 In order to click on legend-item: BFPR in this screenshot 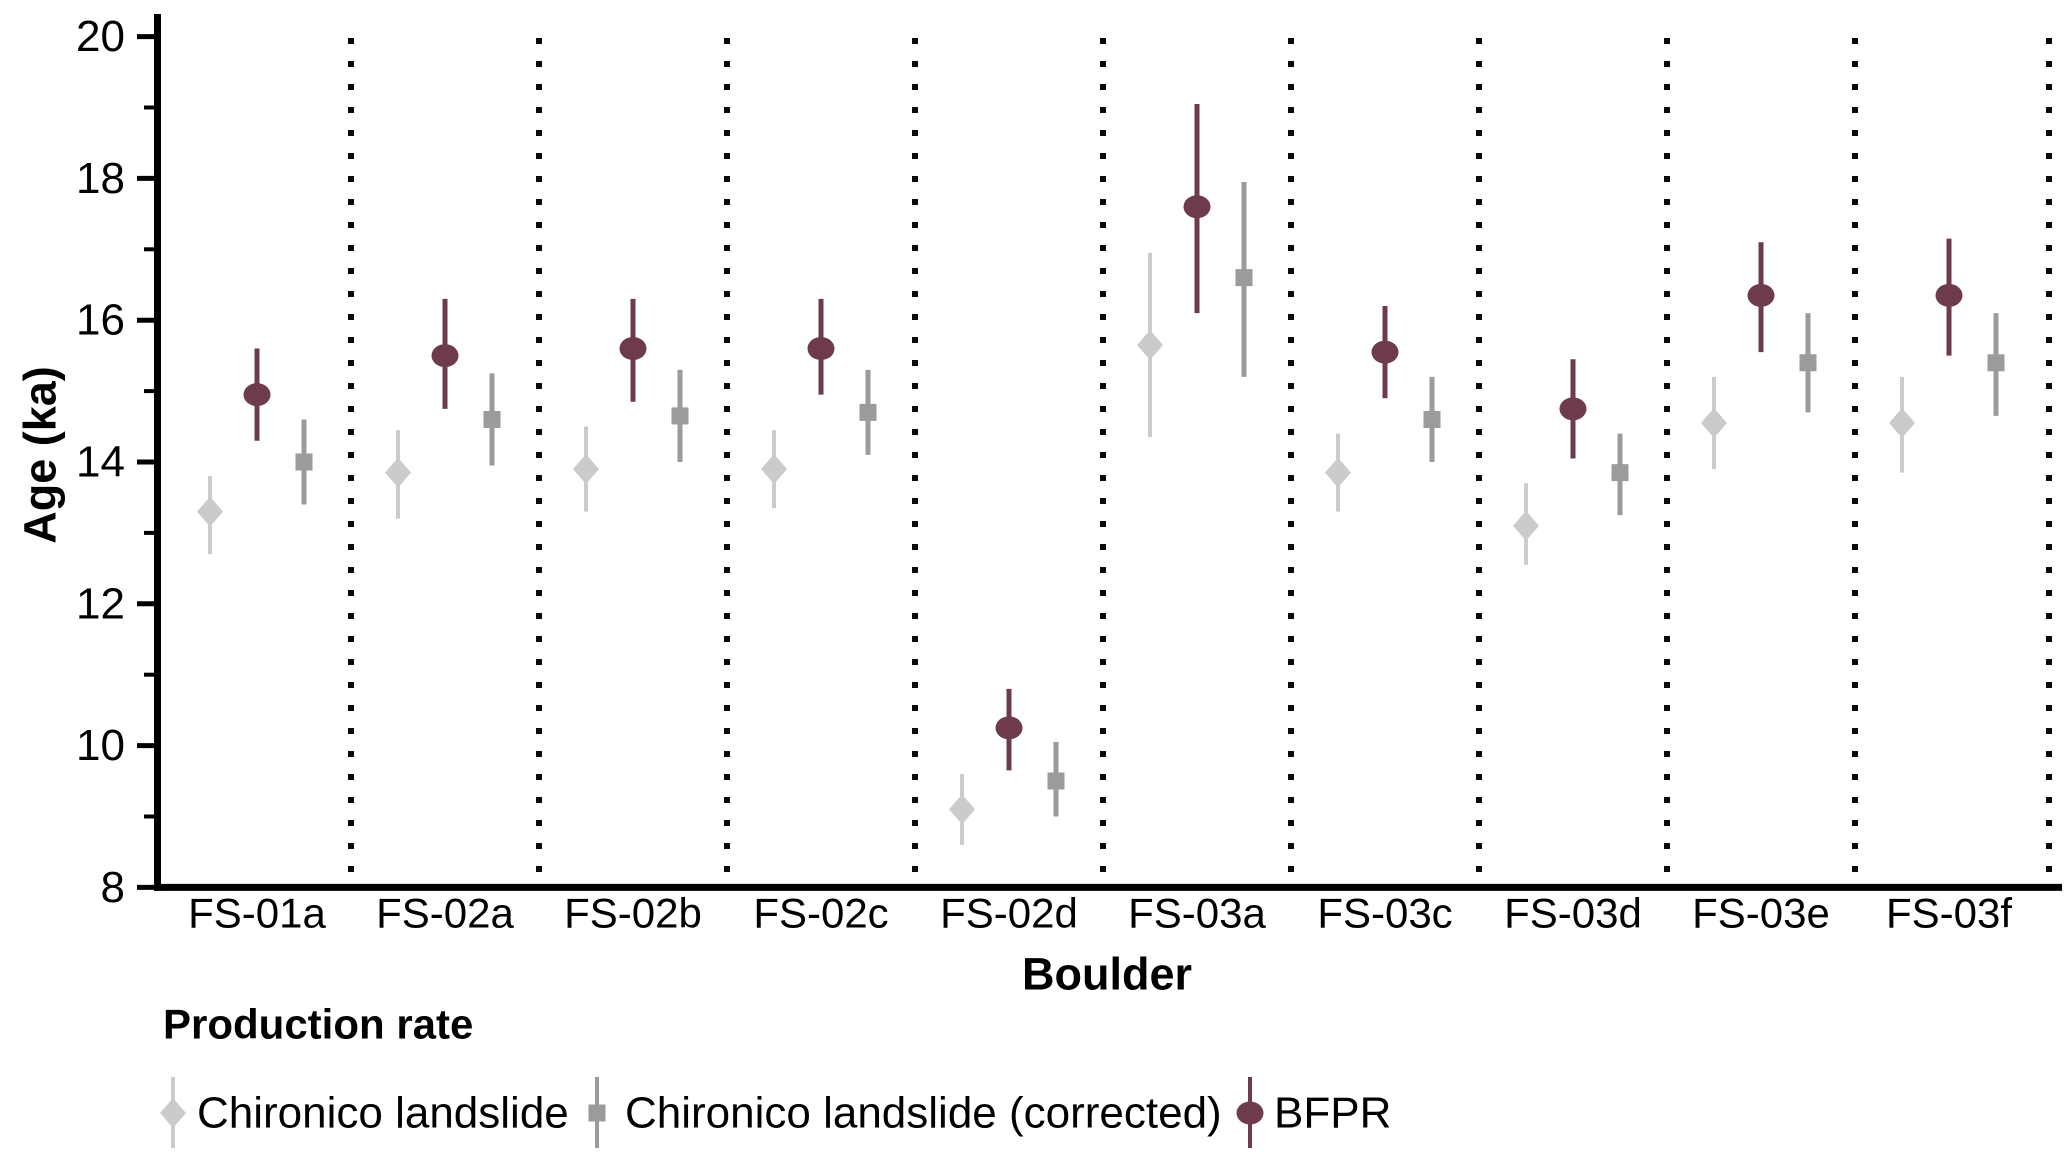, I will do `click(1313, 1112)`.